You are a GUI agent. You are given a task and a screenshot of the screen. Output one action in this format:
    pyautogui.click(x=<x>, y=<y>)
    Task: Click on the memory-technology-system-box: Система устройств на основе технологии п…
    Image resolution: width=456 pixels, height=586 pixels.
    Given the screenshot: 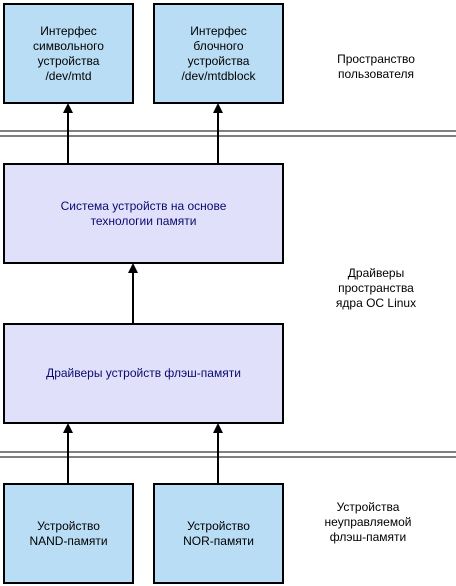 What is the action you would take?
    pyautogui.click(x=143, y=213)
    